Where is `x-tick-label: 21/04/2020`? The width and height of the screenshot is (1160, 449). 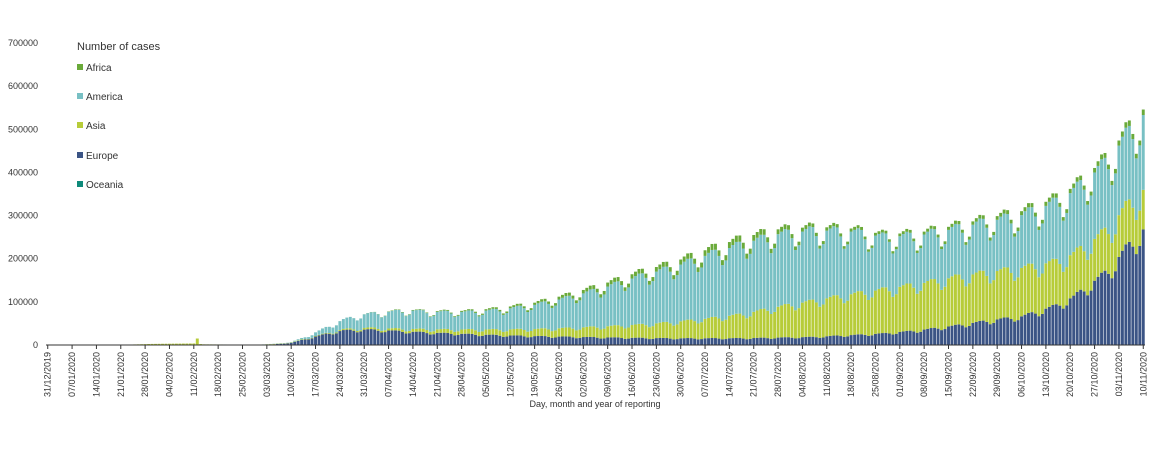 x-tick-label: 21/04/2020 is located at coordinates (437, 374).